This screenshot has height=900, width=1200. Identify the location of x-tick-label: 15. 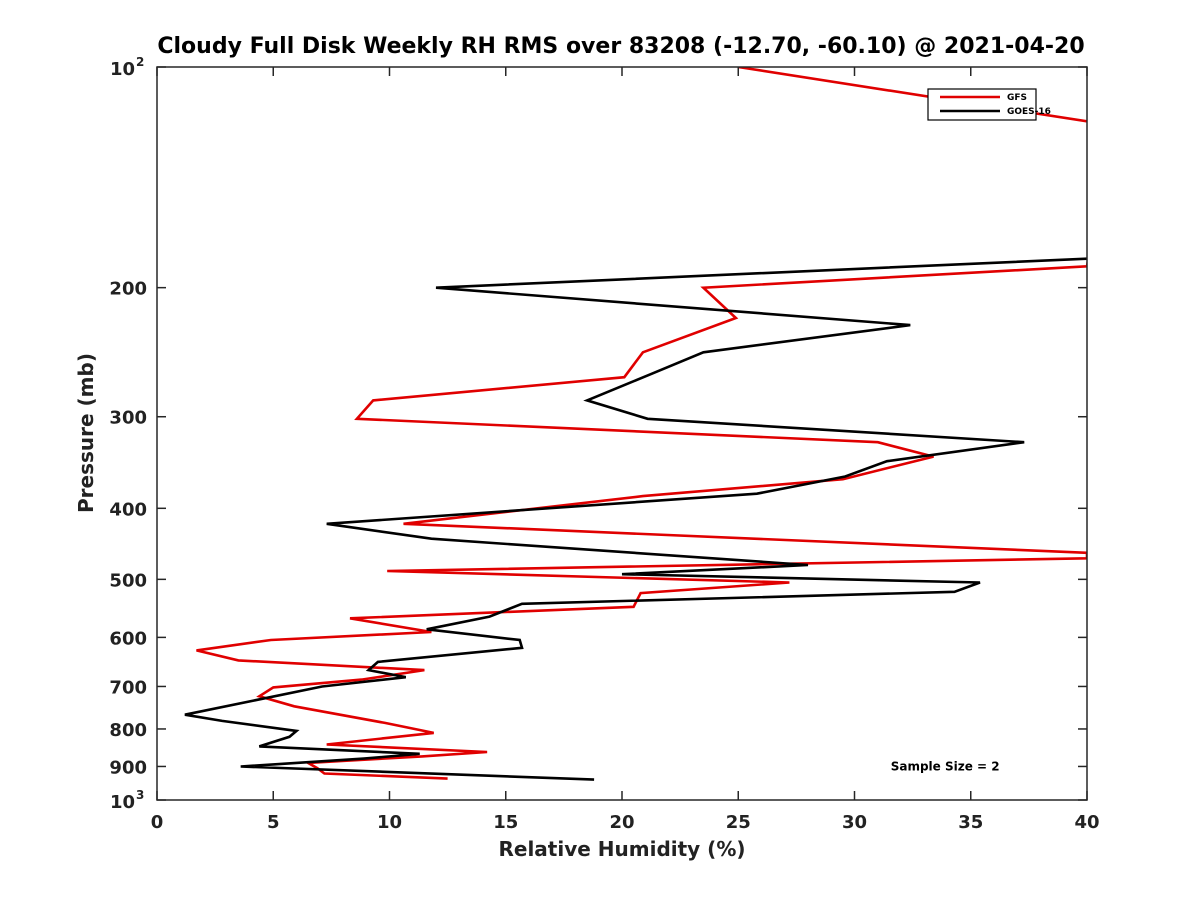
(505, 822).